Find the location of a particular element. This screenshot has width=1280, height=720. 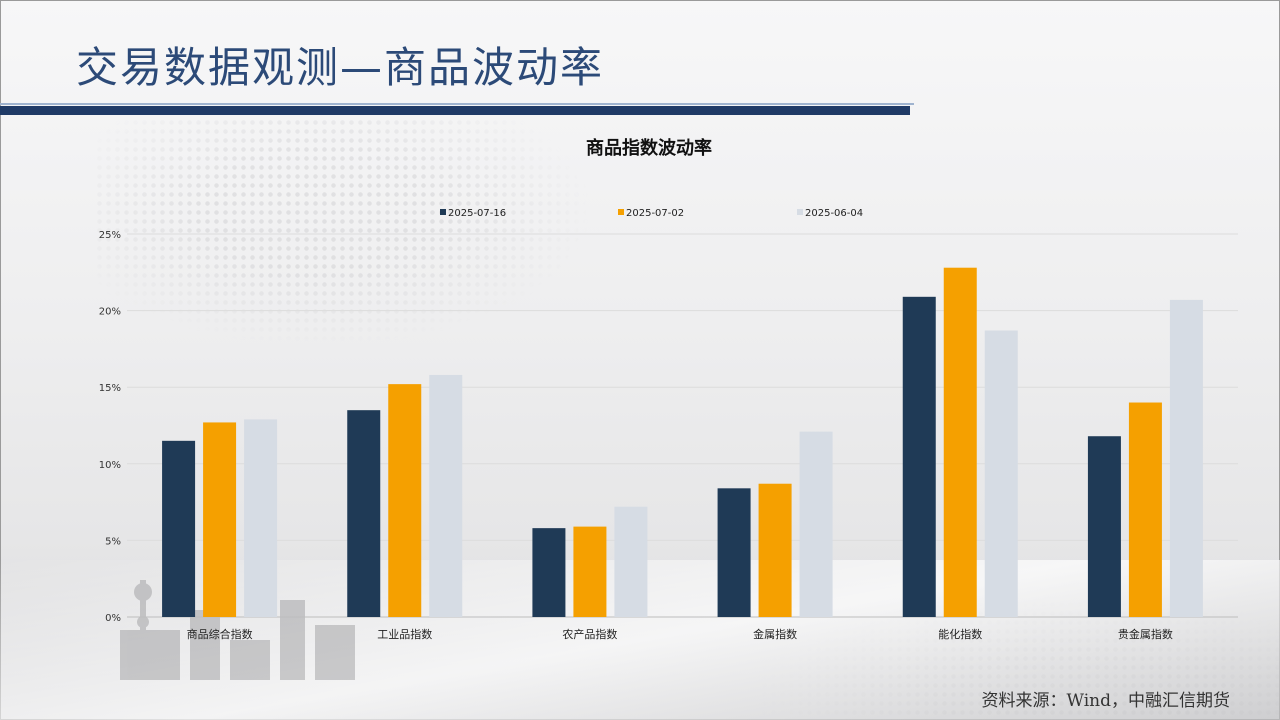

slide-title: 交易数据观测—商品波动率 is located at coordinates (340, 67).